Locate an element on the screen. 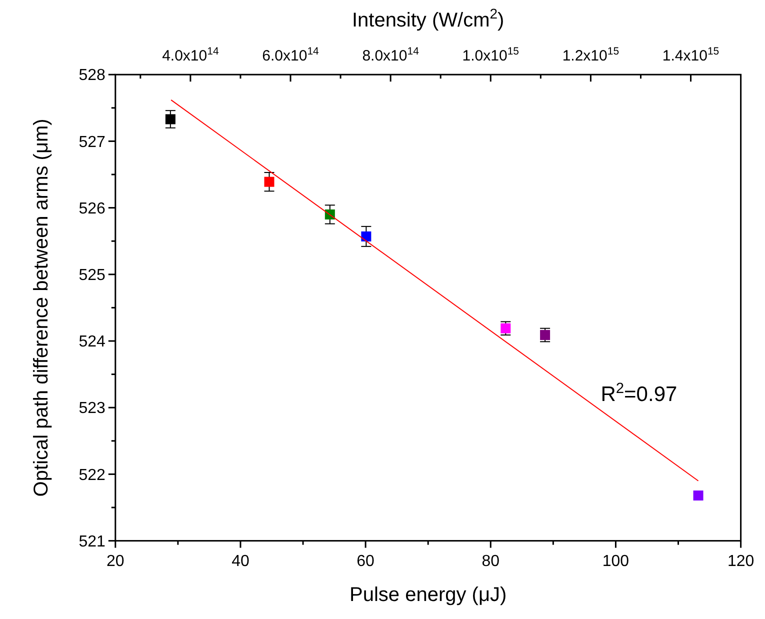  x-tick-label: 80 is located at coordinates (491, 561).